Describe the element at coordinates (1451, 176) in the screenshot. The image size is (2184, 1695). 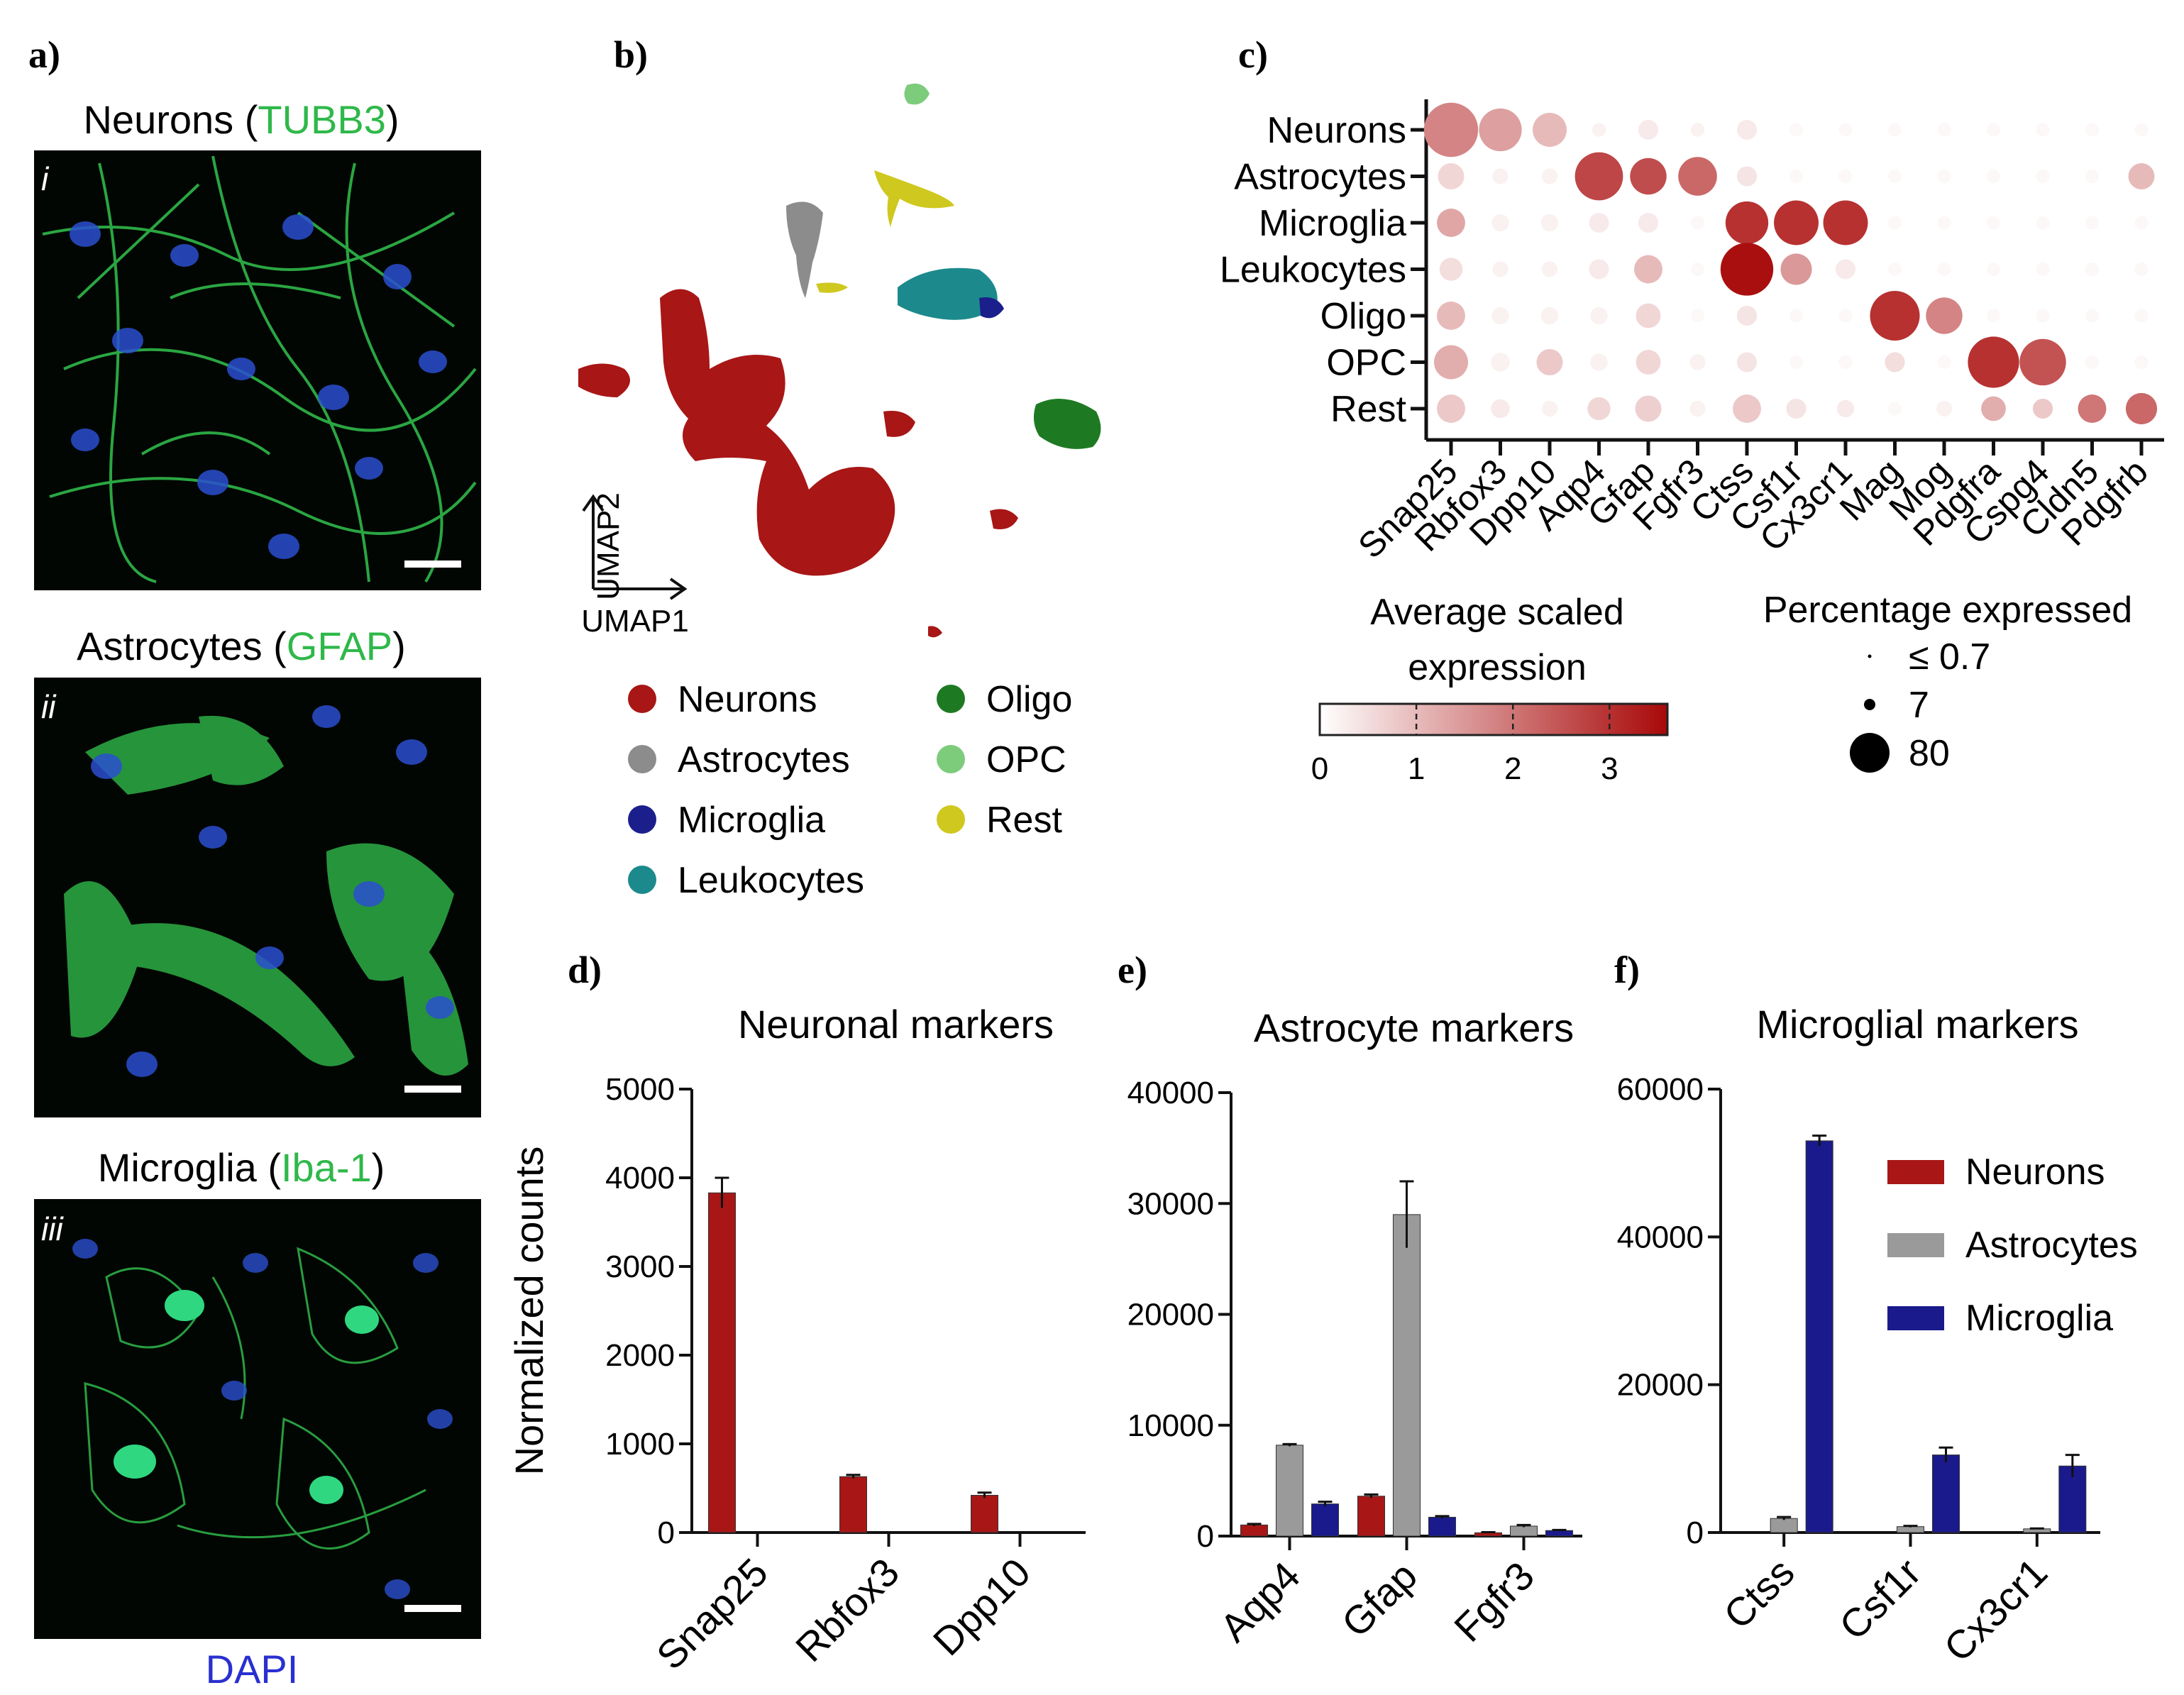
I see `dot-astrocytes-snap25` at that location.